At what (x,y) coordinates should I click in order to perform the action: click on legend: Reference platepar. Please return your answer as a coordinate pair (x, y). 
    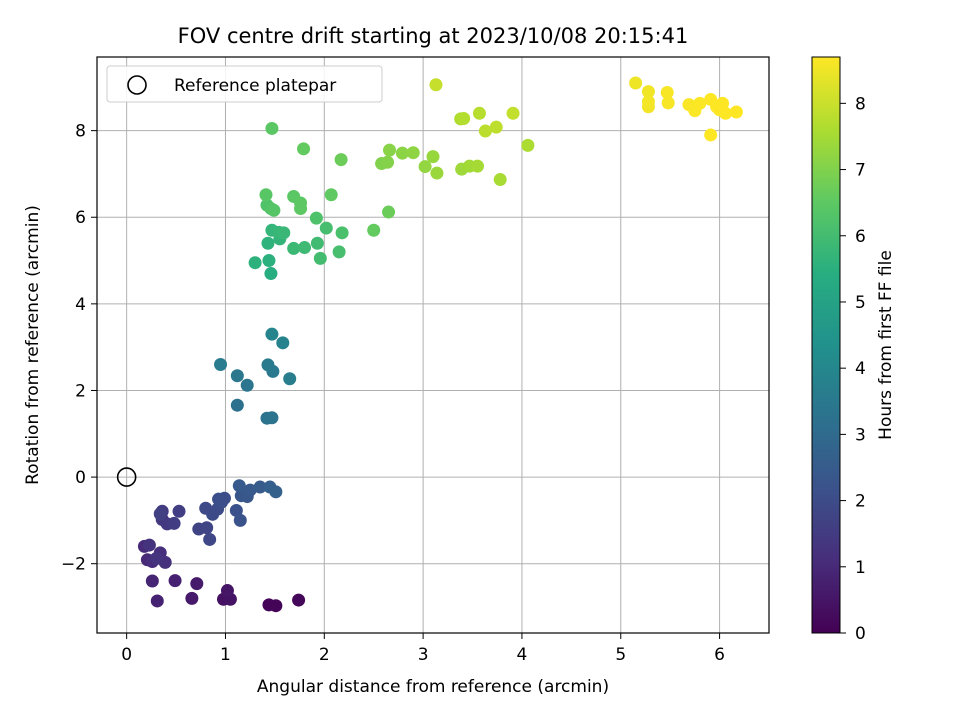
    Looking at the image, I should click on (244, 84).